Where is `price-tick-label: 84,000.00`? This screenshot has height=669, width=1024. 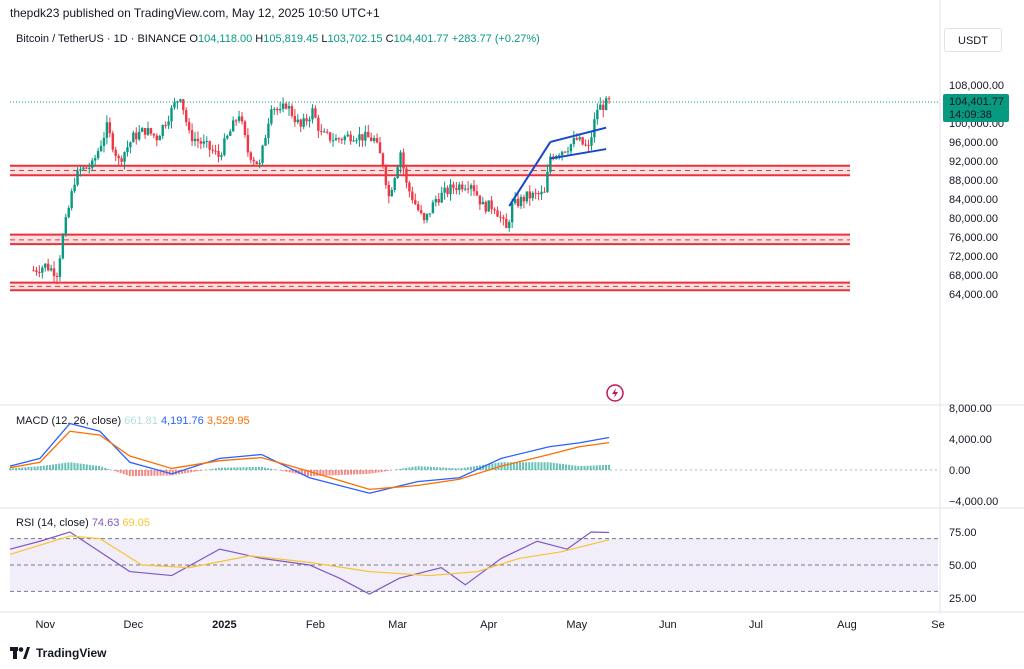
price-tick-label: 84,000.00 is located at coordinates (973, 200).